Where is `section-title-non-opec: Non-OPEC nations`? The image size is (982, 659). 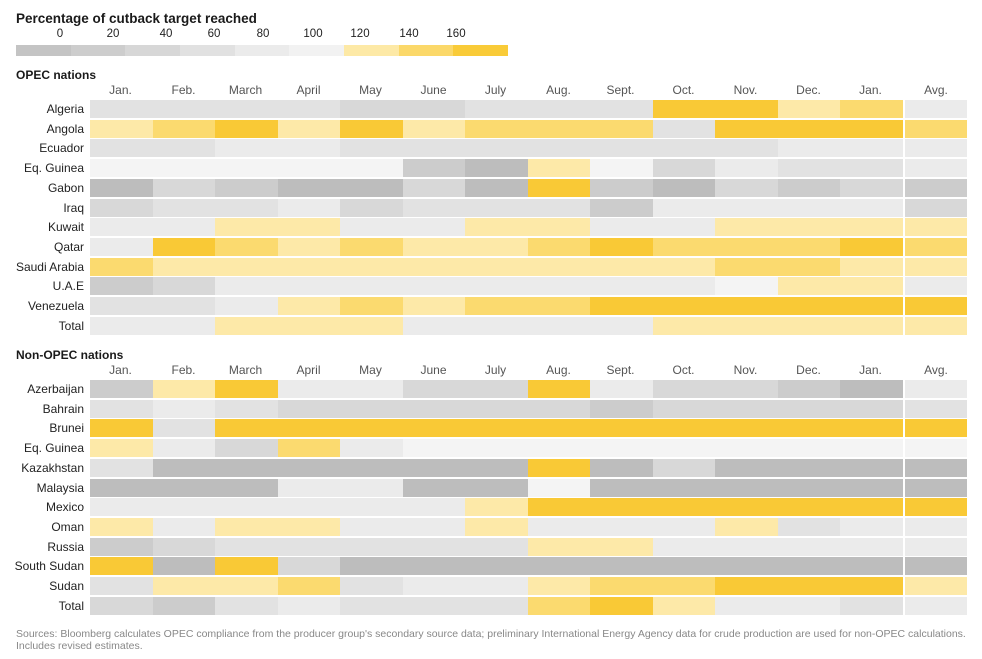
section-title-non-opec: Non-OPEC nations is located at coordinates (70, 355).